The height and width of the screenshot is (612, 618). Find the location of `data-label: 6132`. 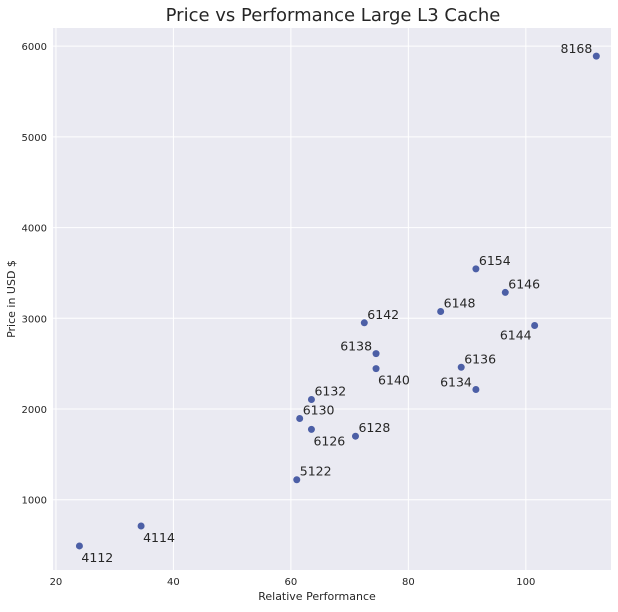

data-label: 6132 is located at coordinates (330, 390).